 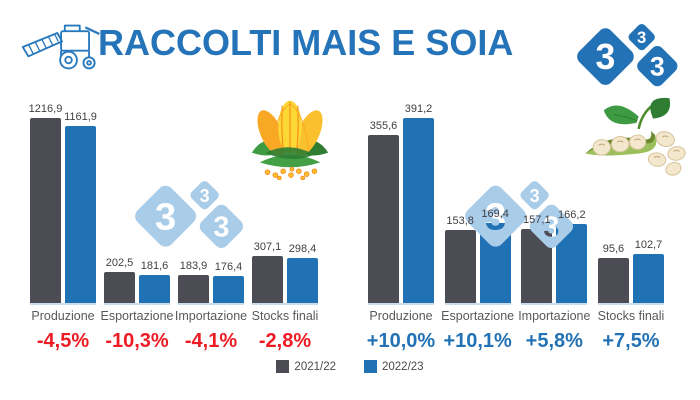 I want to click on bar-value-label: 1161,9, so click(x=80, y=117).